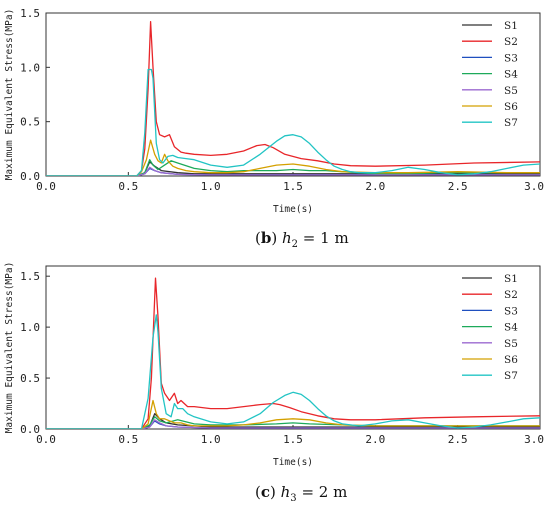 This screenshot has height=507, width=550. Describe the element at coordinates (293, 498) in the screenshot. I see `caption-subscript: 3` at that location.